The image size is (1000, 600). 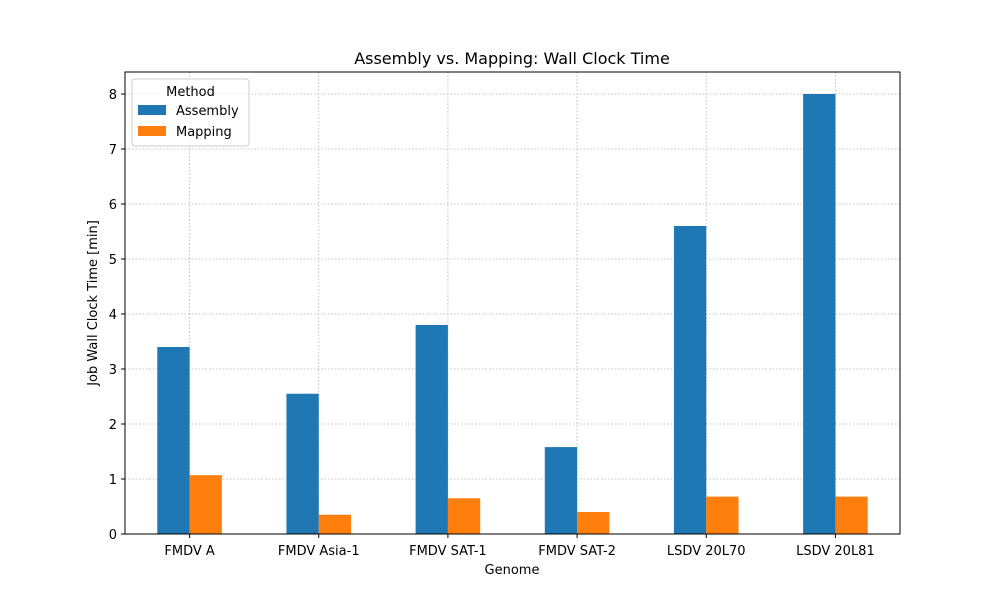 What do you see at coordinates (113, 370) in the screenshot?
I see `y-tick-label: 3` at bounding box center [113, 370].